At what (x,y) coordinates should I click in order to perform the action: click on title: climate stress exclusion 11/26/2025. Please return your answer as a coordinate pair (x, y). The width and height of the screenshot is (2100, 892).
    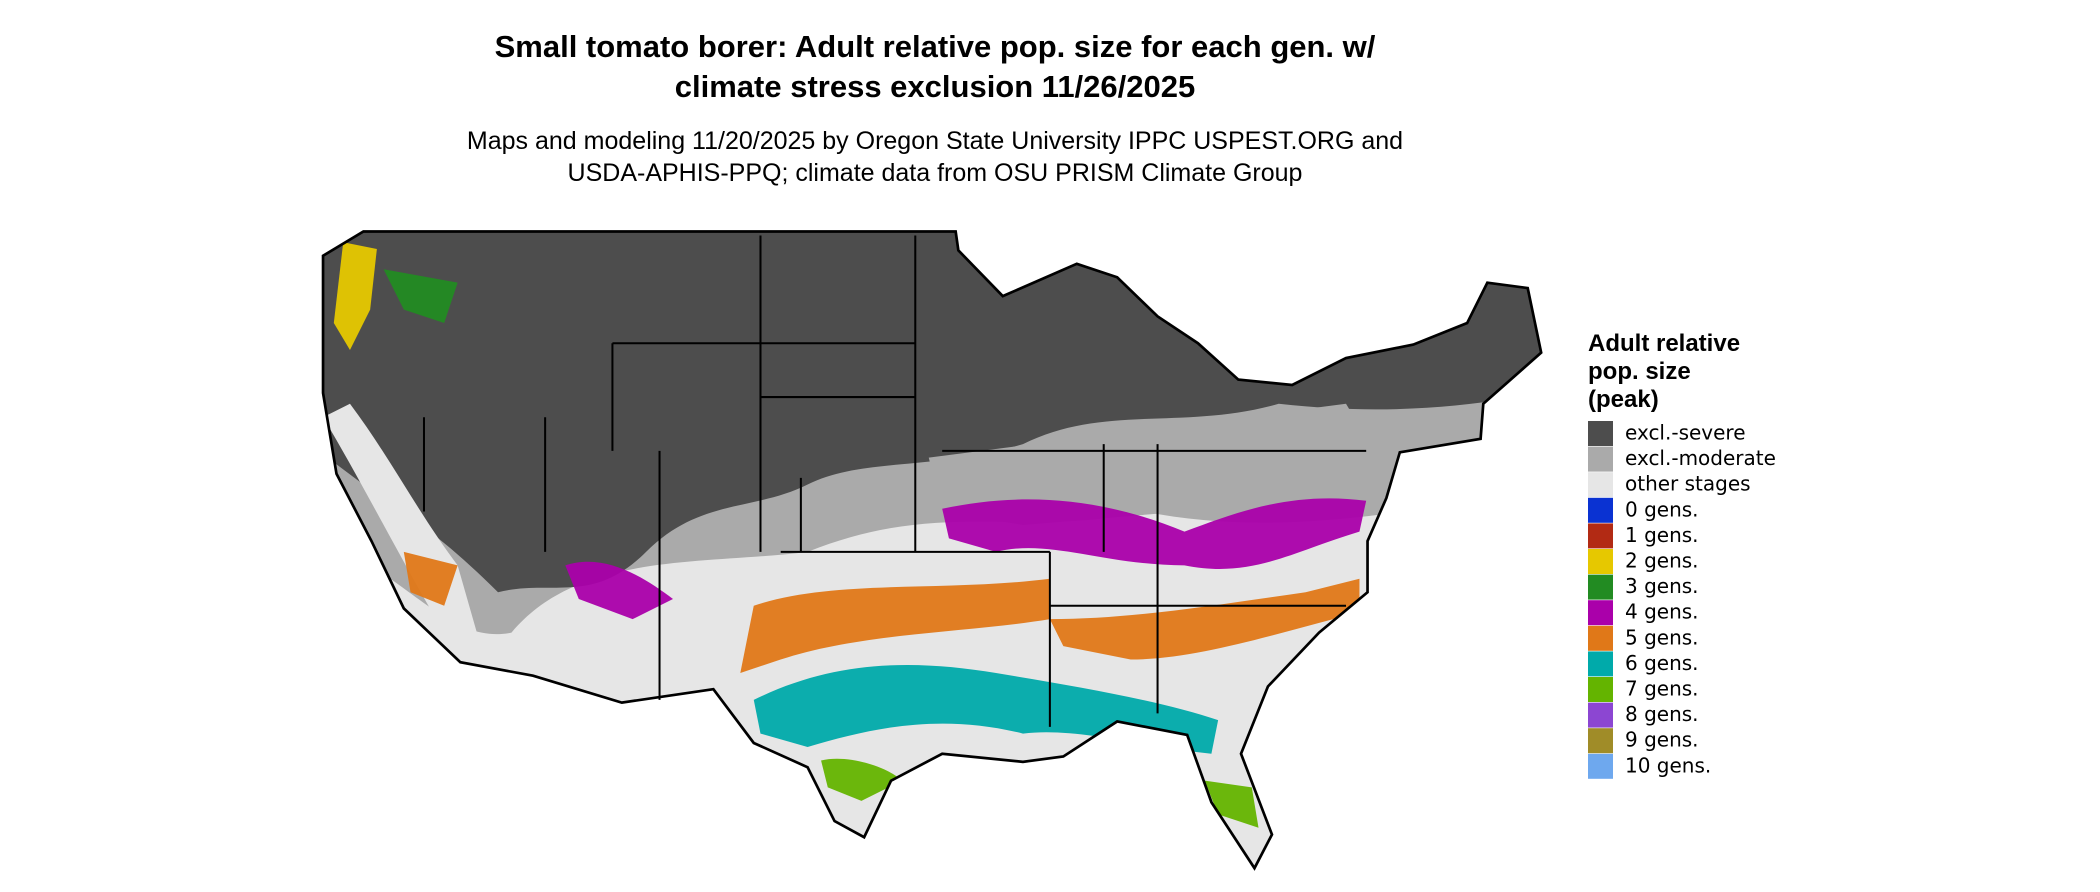
    Looking at the image, I should click on (935, 86).